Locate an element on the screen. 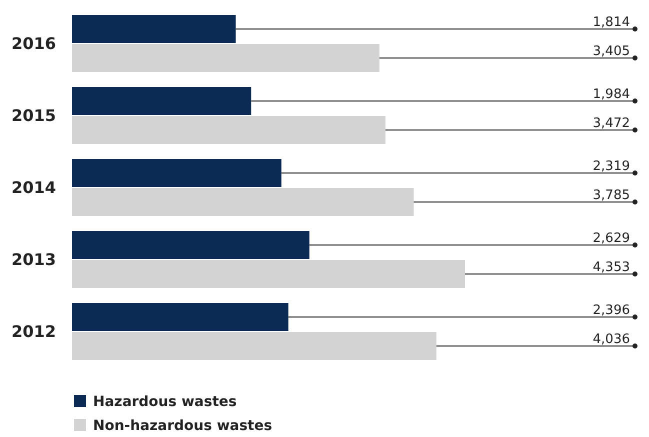 This screenshot has width=649, height=437. data-label: 1,984 is located at coordinates (611, 94).